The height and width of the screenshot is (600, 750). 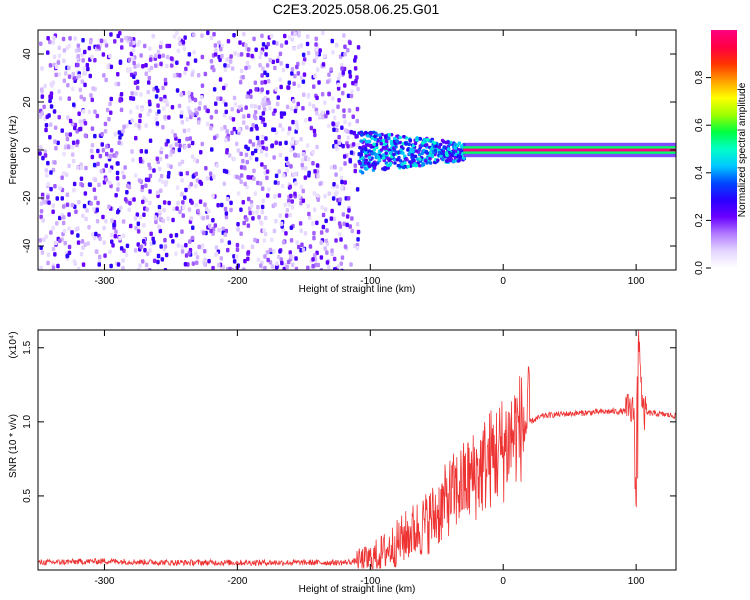 What do you see at coordinates (699, 220) in the screenshot?
I see `colorbar-tick-label: 0.2` at bounding box center [699, 220].